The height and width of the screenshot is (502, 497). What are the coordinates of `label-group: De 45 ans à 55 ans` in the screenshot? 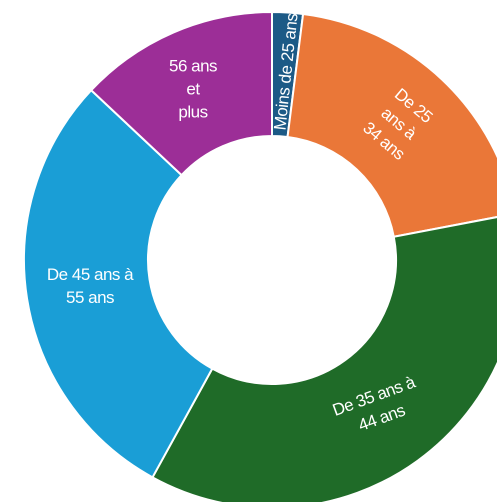 It's located at (91, 286).